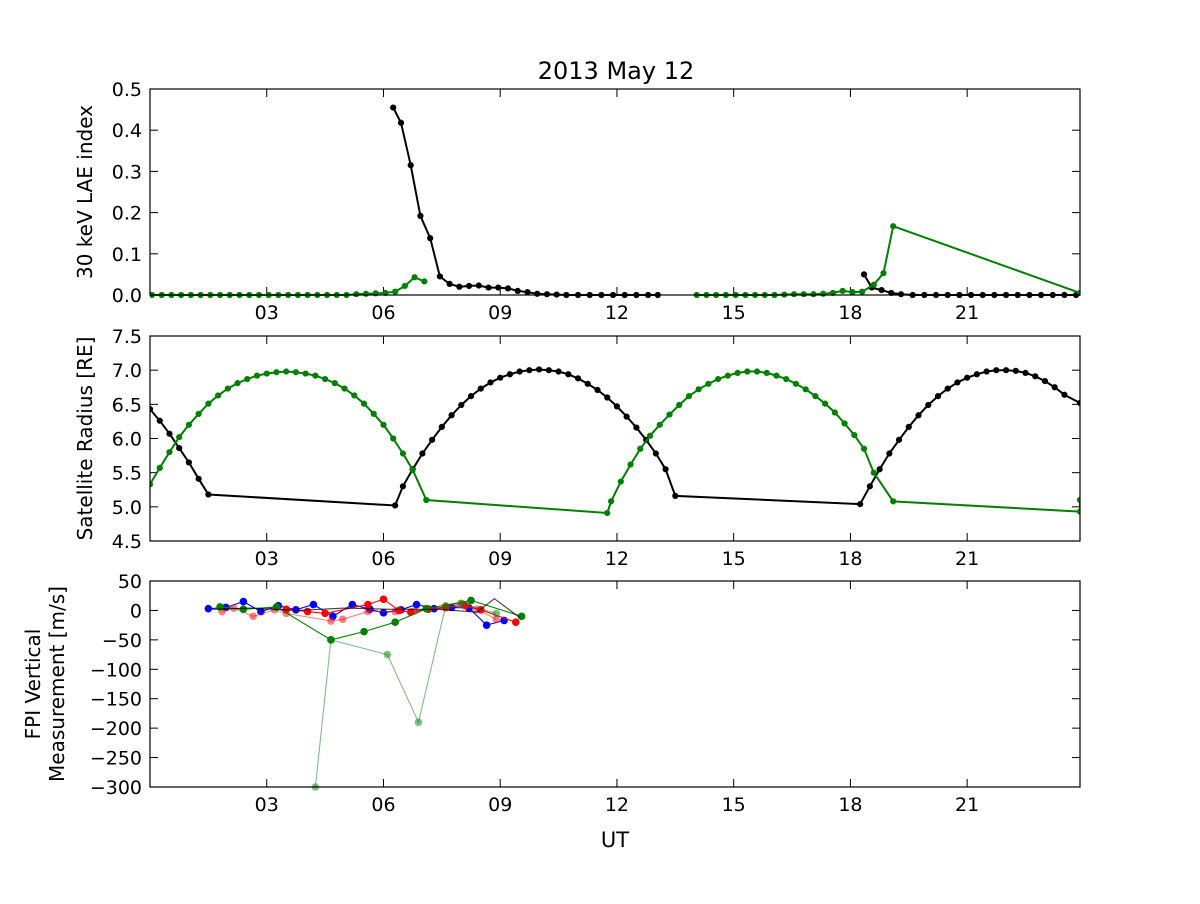 This screenshot has height=904, width=1200. Describe the element at coordinates (127, 542) in the screenshot. I see `y-tick-label: 4.5` at that location.